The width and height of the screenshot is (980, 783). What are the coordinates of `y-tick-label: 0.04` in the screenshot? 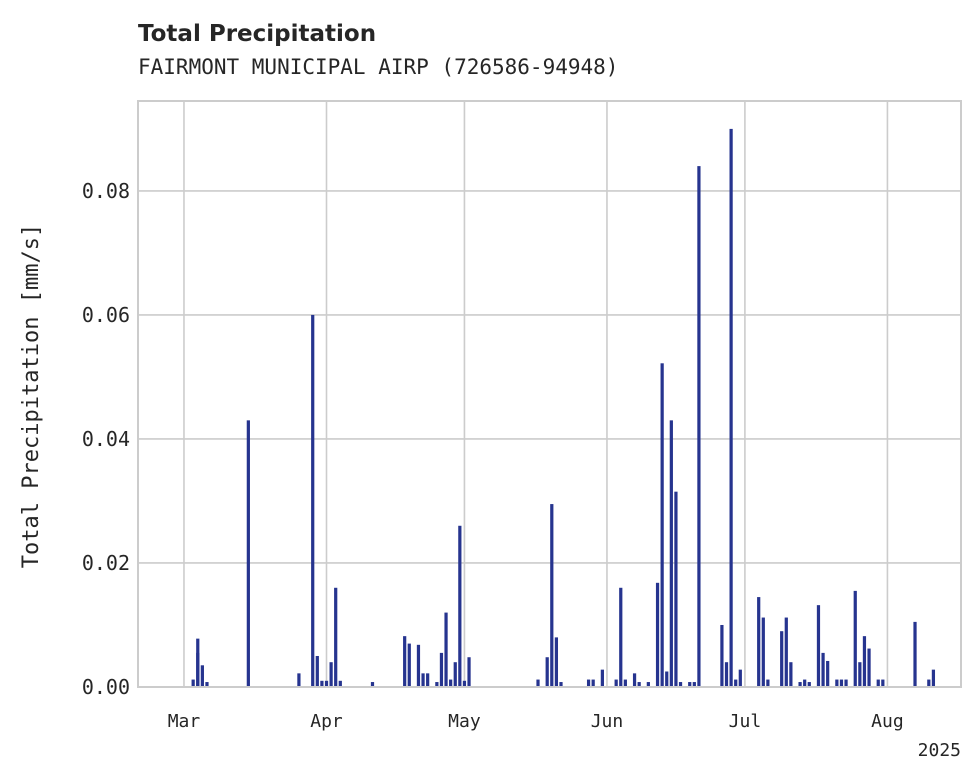 It's located at (106, 439).